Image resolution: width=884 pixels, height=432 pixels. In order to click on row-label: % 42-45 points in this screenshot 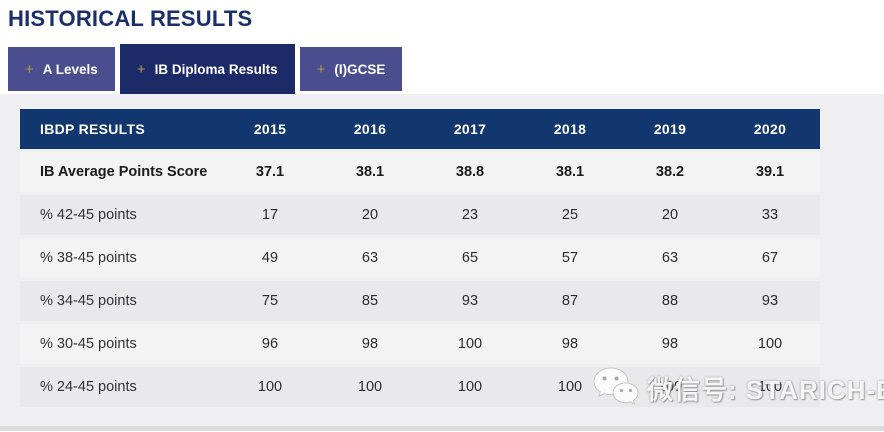, I will do `click(88, 215)`.